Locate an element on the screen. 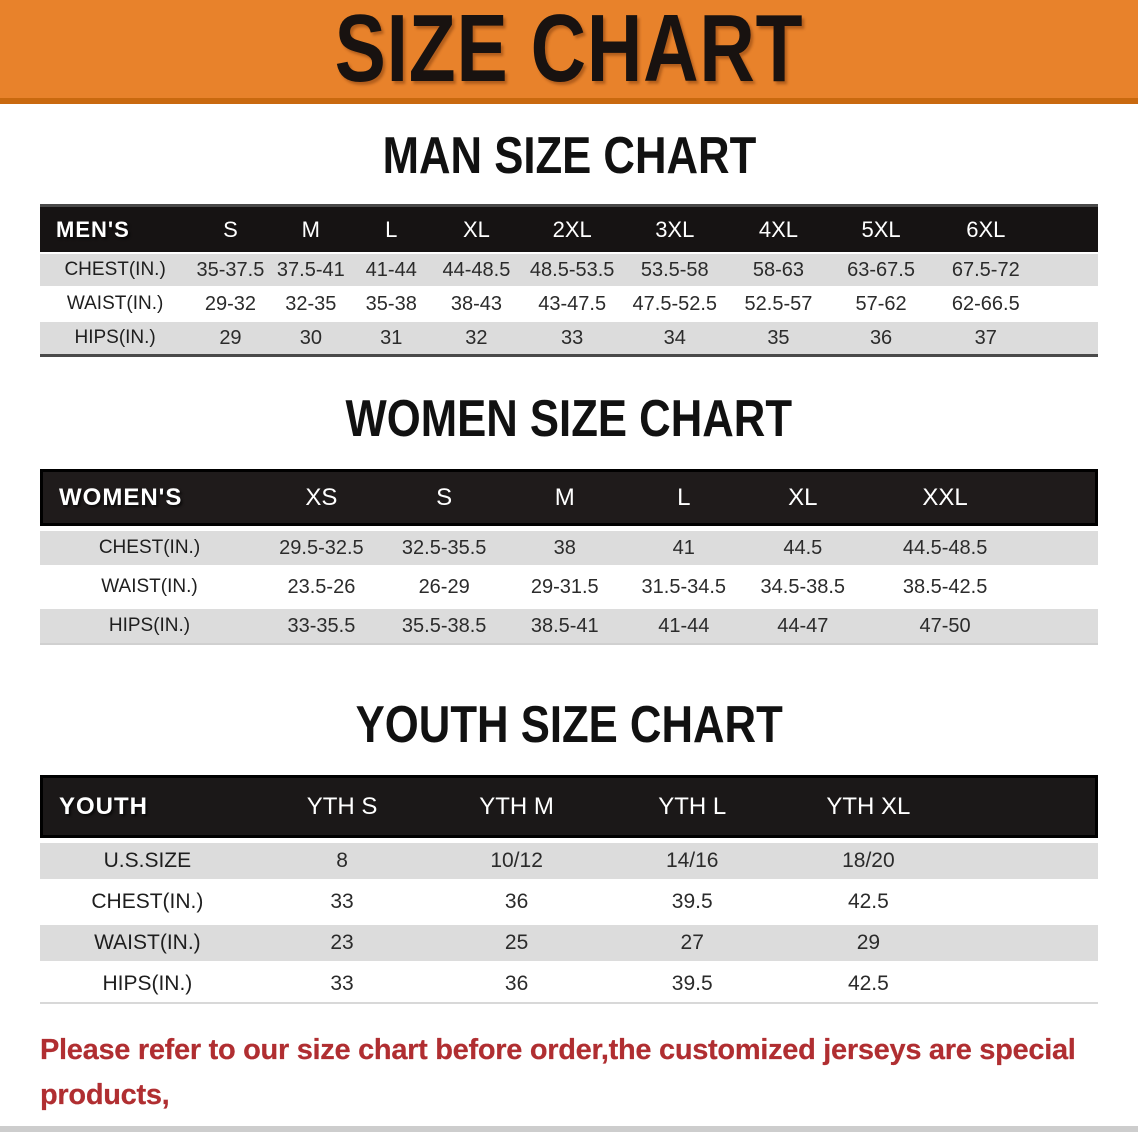 The image size is (1138, 1132). size-value: 48.5-53.5 is located at coordinates (572, 269).